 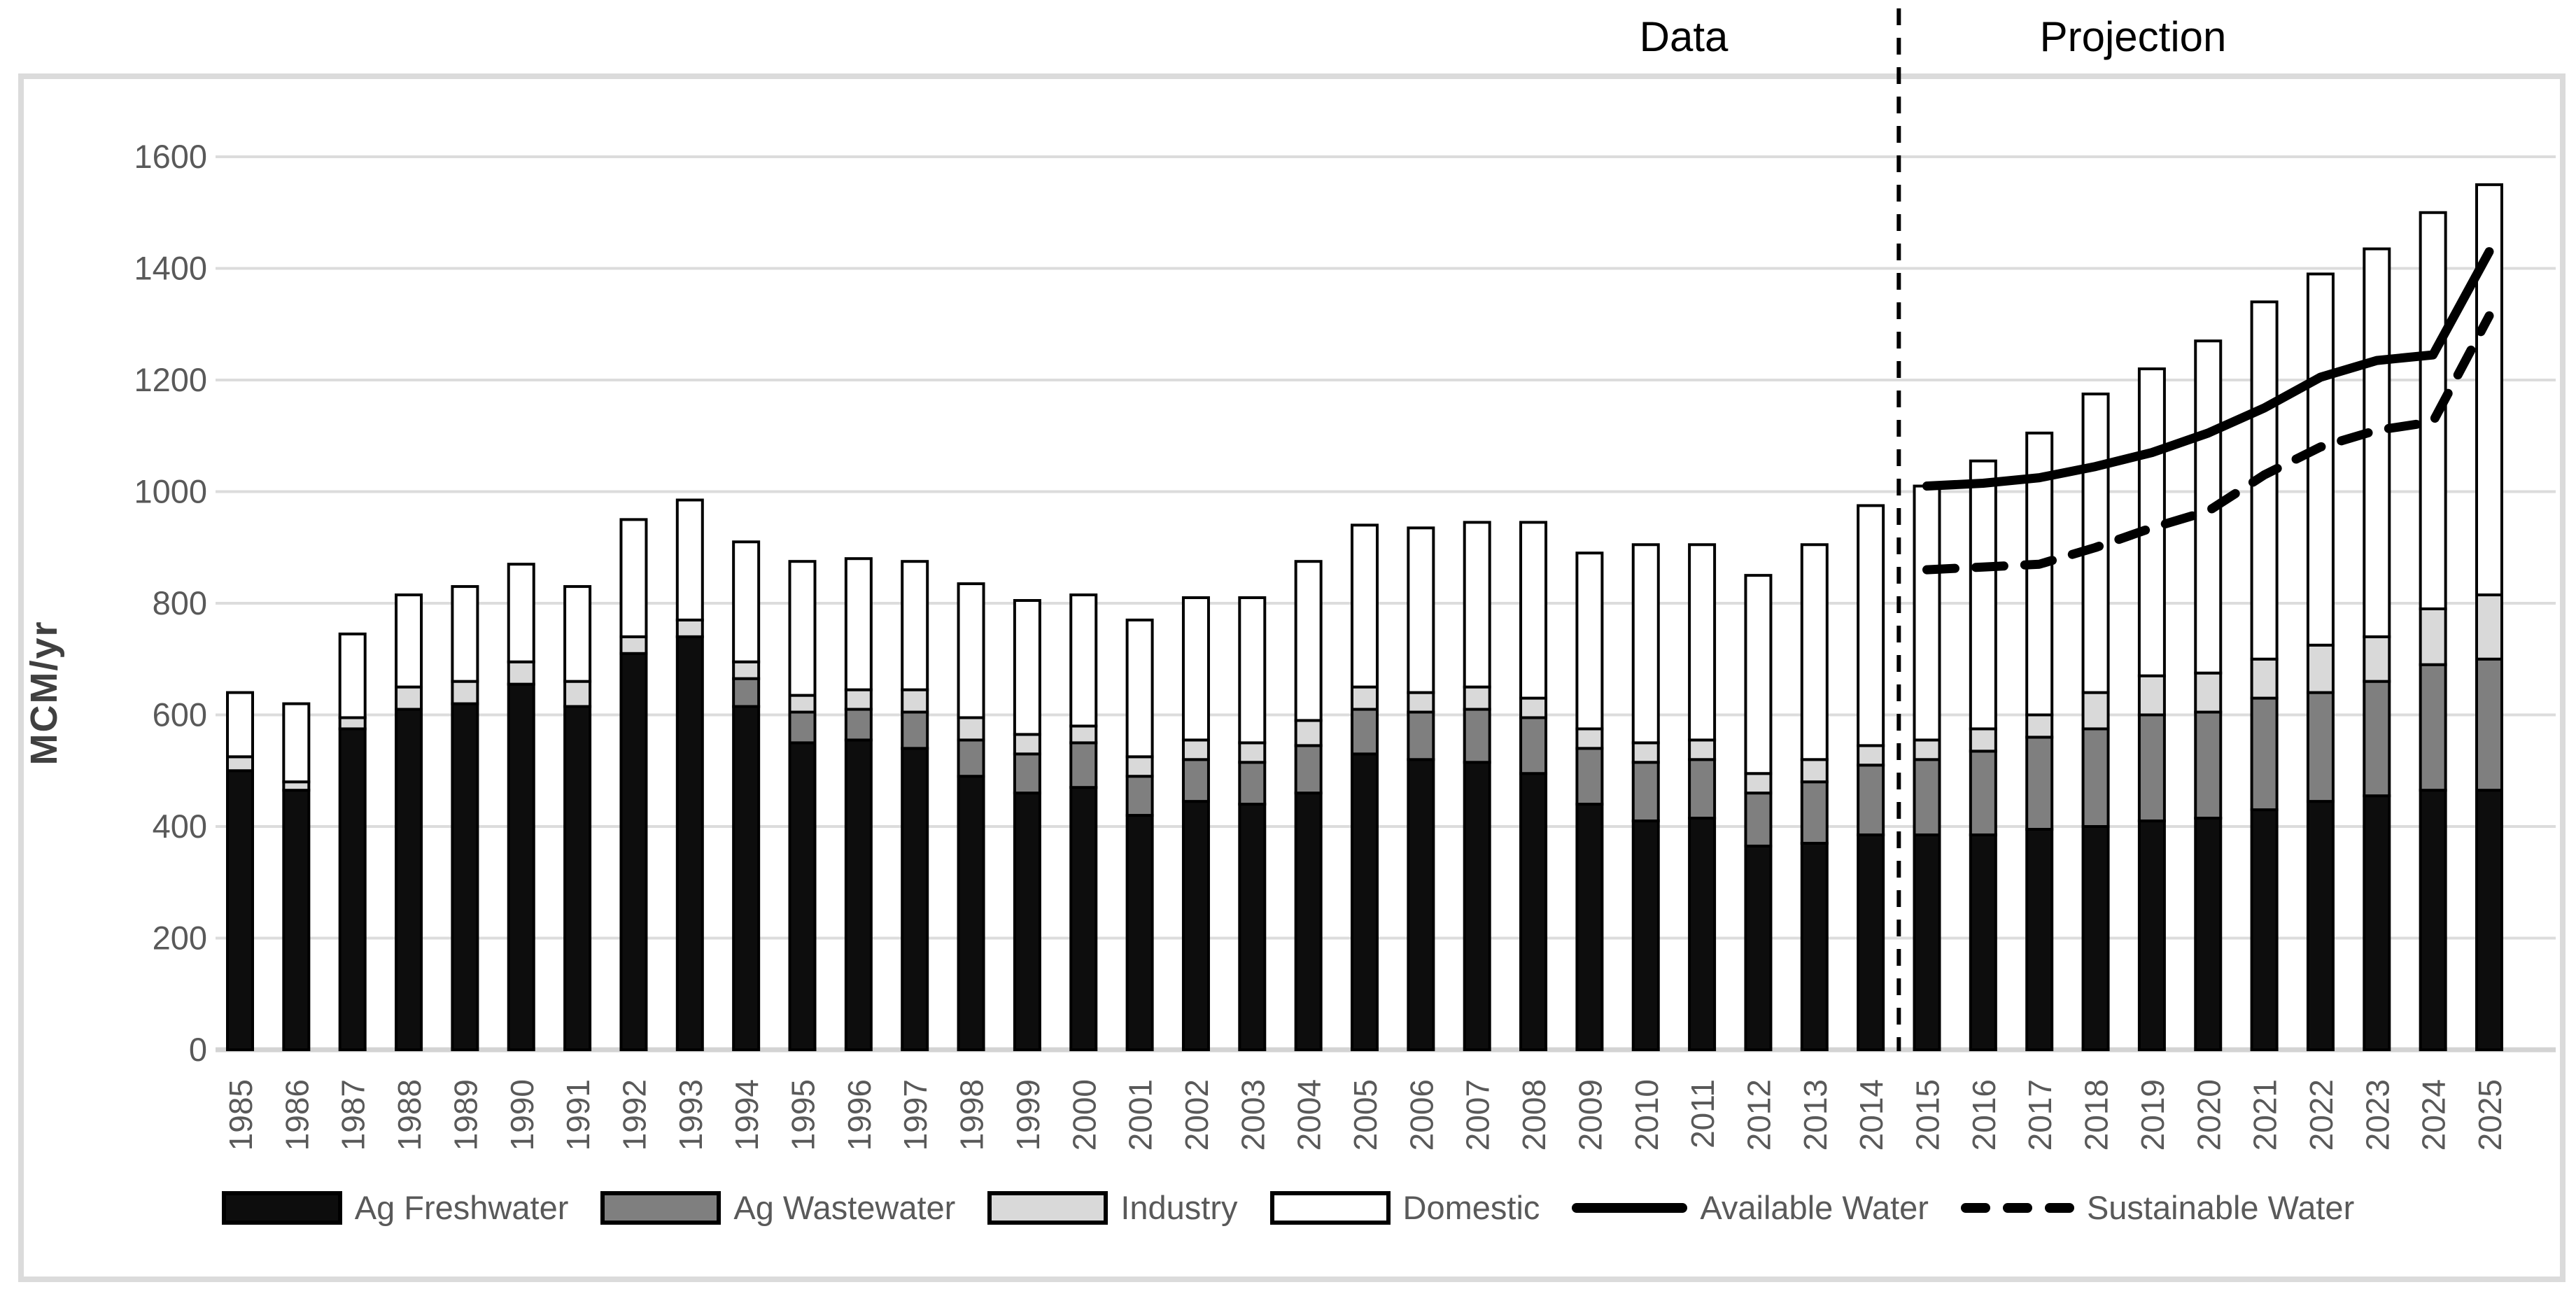 What do you see at coordinates (180, 826) in the screenshot?
I see `svg-text: 400` at bounding box center [180, 826].